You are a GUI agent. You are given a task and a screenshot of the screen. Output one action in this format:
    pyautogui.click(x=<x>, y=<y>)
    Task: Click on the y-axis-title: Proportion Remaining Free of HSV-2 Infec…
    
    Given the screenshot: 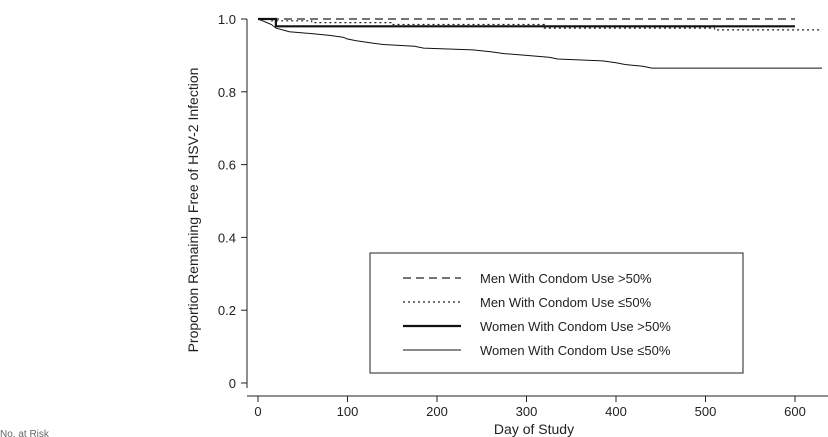 What is the action you would take?
    pyautogui.click(x=193, y=210)
    